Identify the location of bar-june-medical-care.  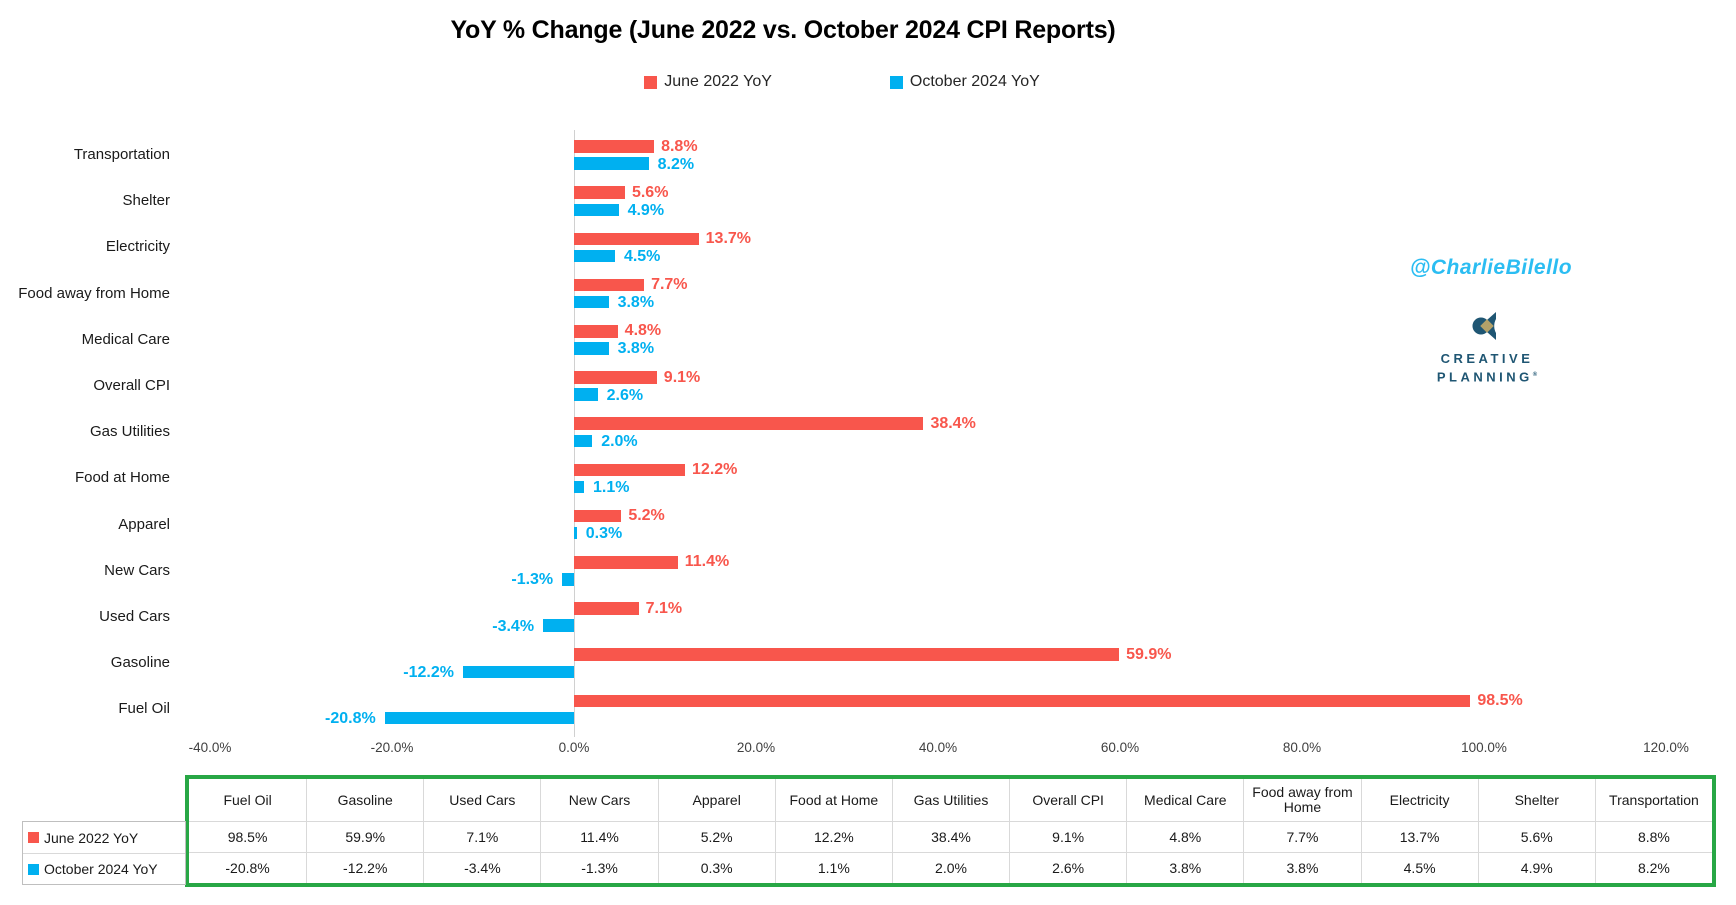
(596, 331).